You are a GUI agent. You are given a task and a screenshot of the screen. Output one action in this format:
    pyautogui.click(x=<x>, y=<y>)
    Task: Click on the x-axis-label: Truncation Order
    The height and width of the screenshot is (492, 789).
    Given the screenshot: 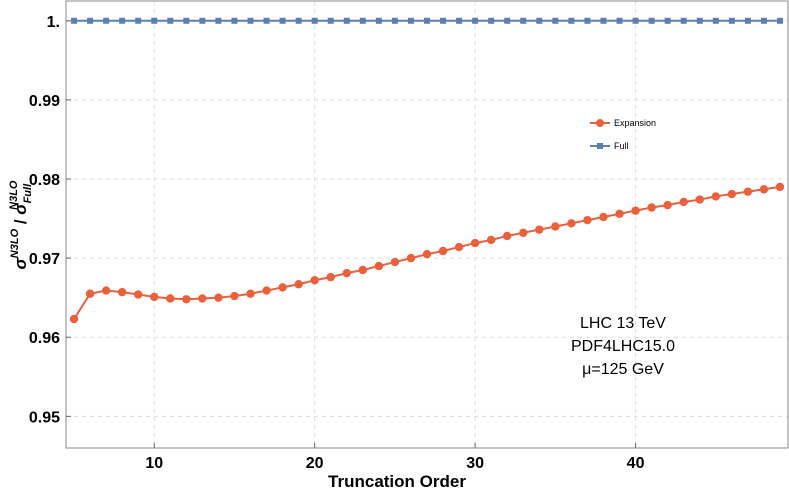 What is the action you would take?
    pyautogui.click(x=397, y=481)
    